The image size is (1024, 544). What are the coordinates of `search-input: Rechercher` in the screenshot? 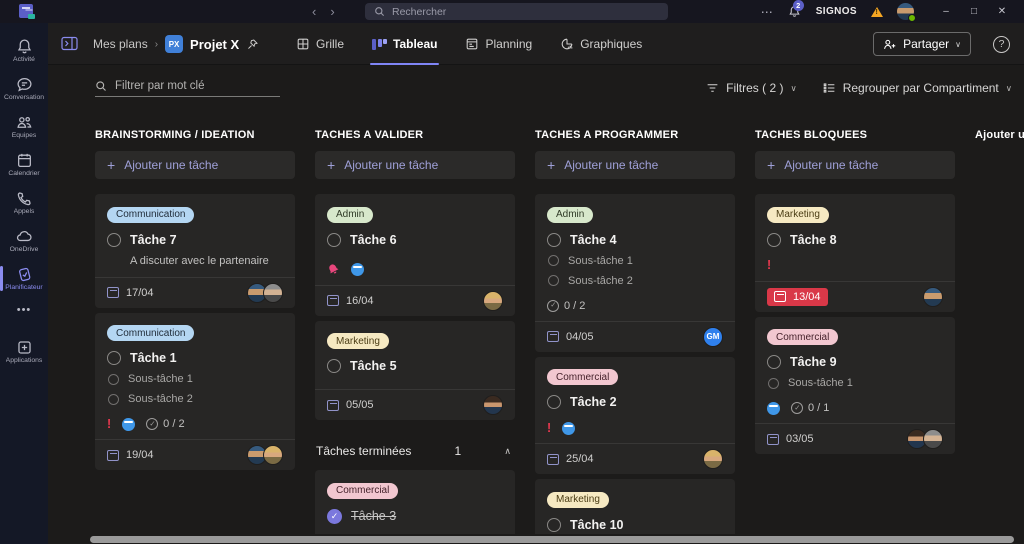 It's located at (516, 11).